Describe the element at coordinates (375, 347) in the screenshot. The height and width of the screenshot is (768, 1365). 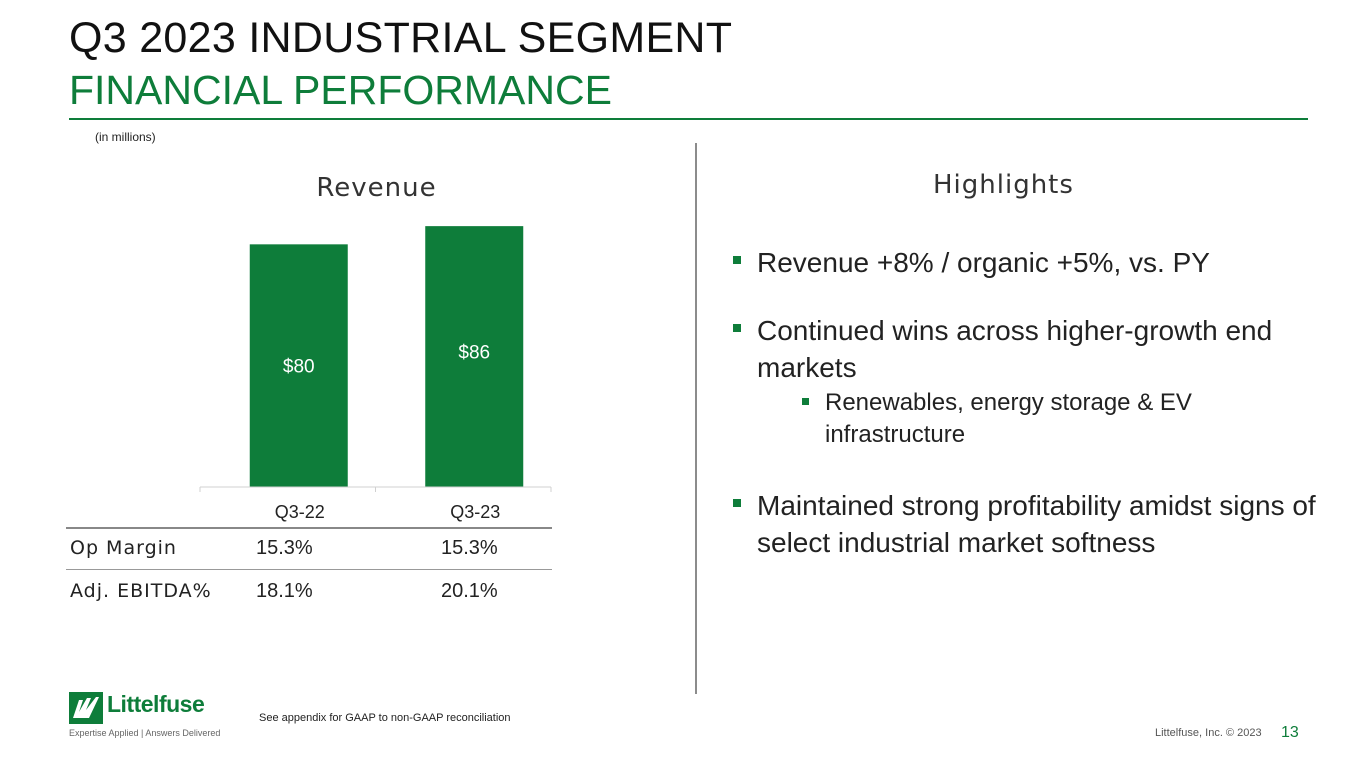
I see `revenue-chart: Revenue $80 Q3-22 $86 Q3-23` at that location.